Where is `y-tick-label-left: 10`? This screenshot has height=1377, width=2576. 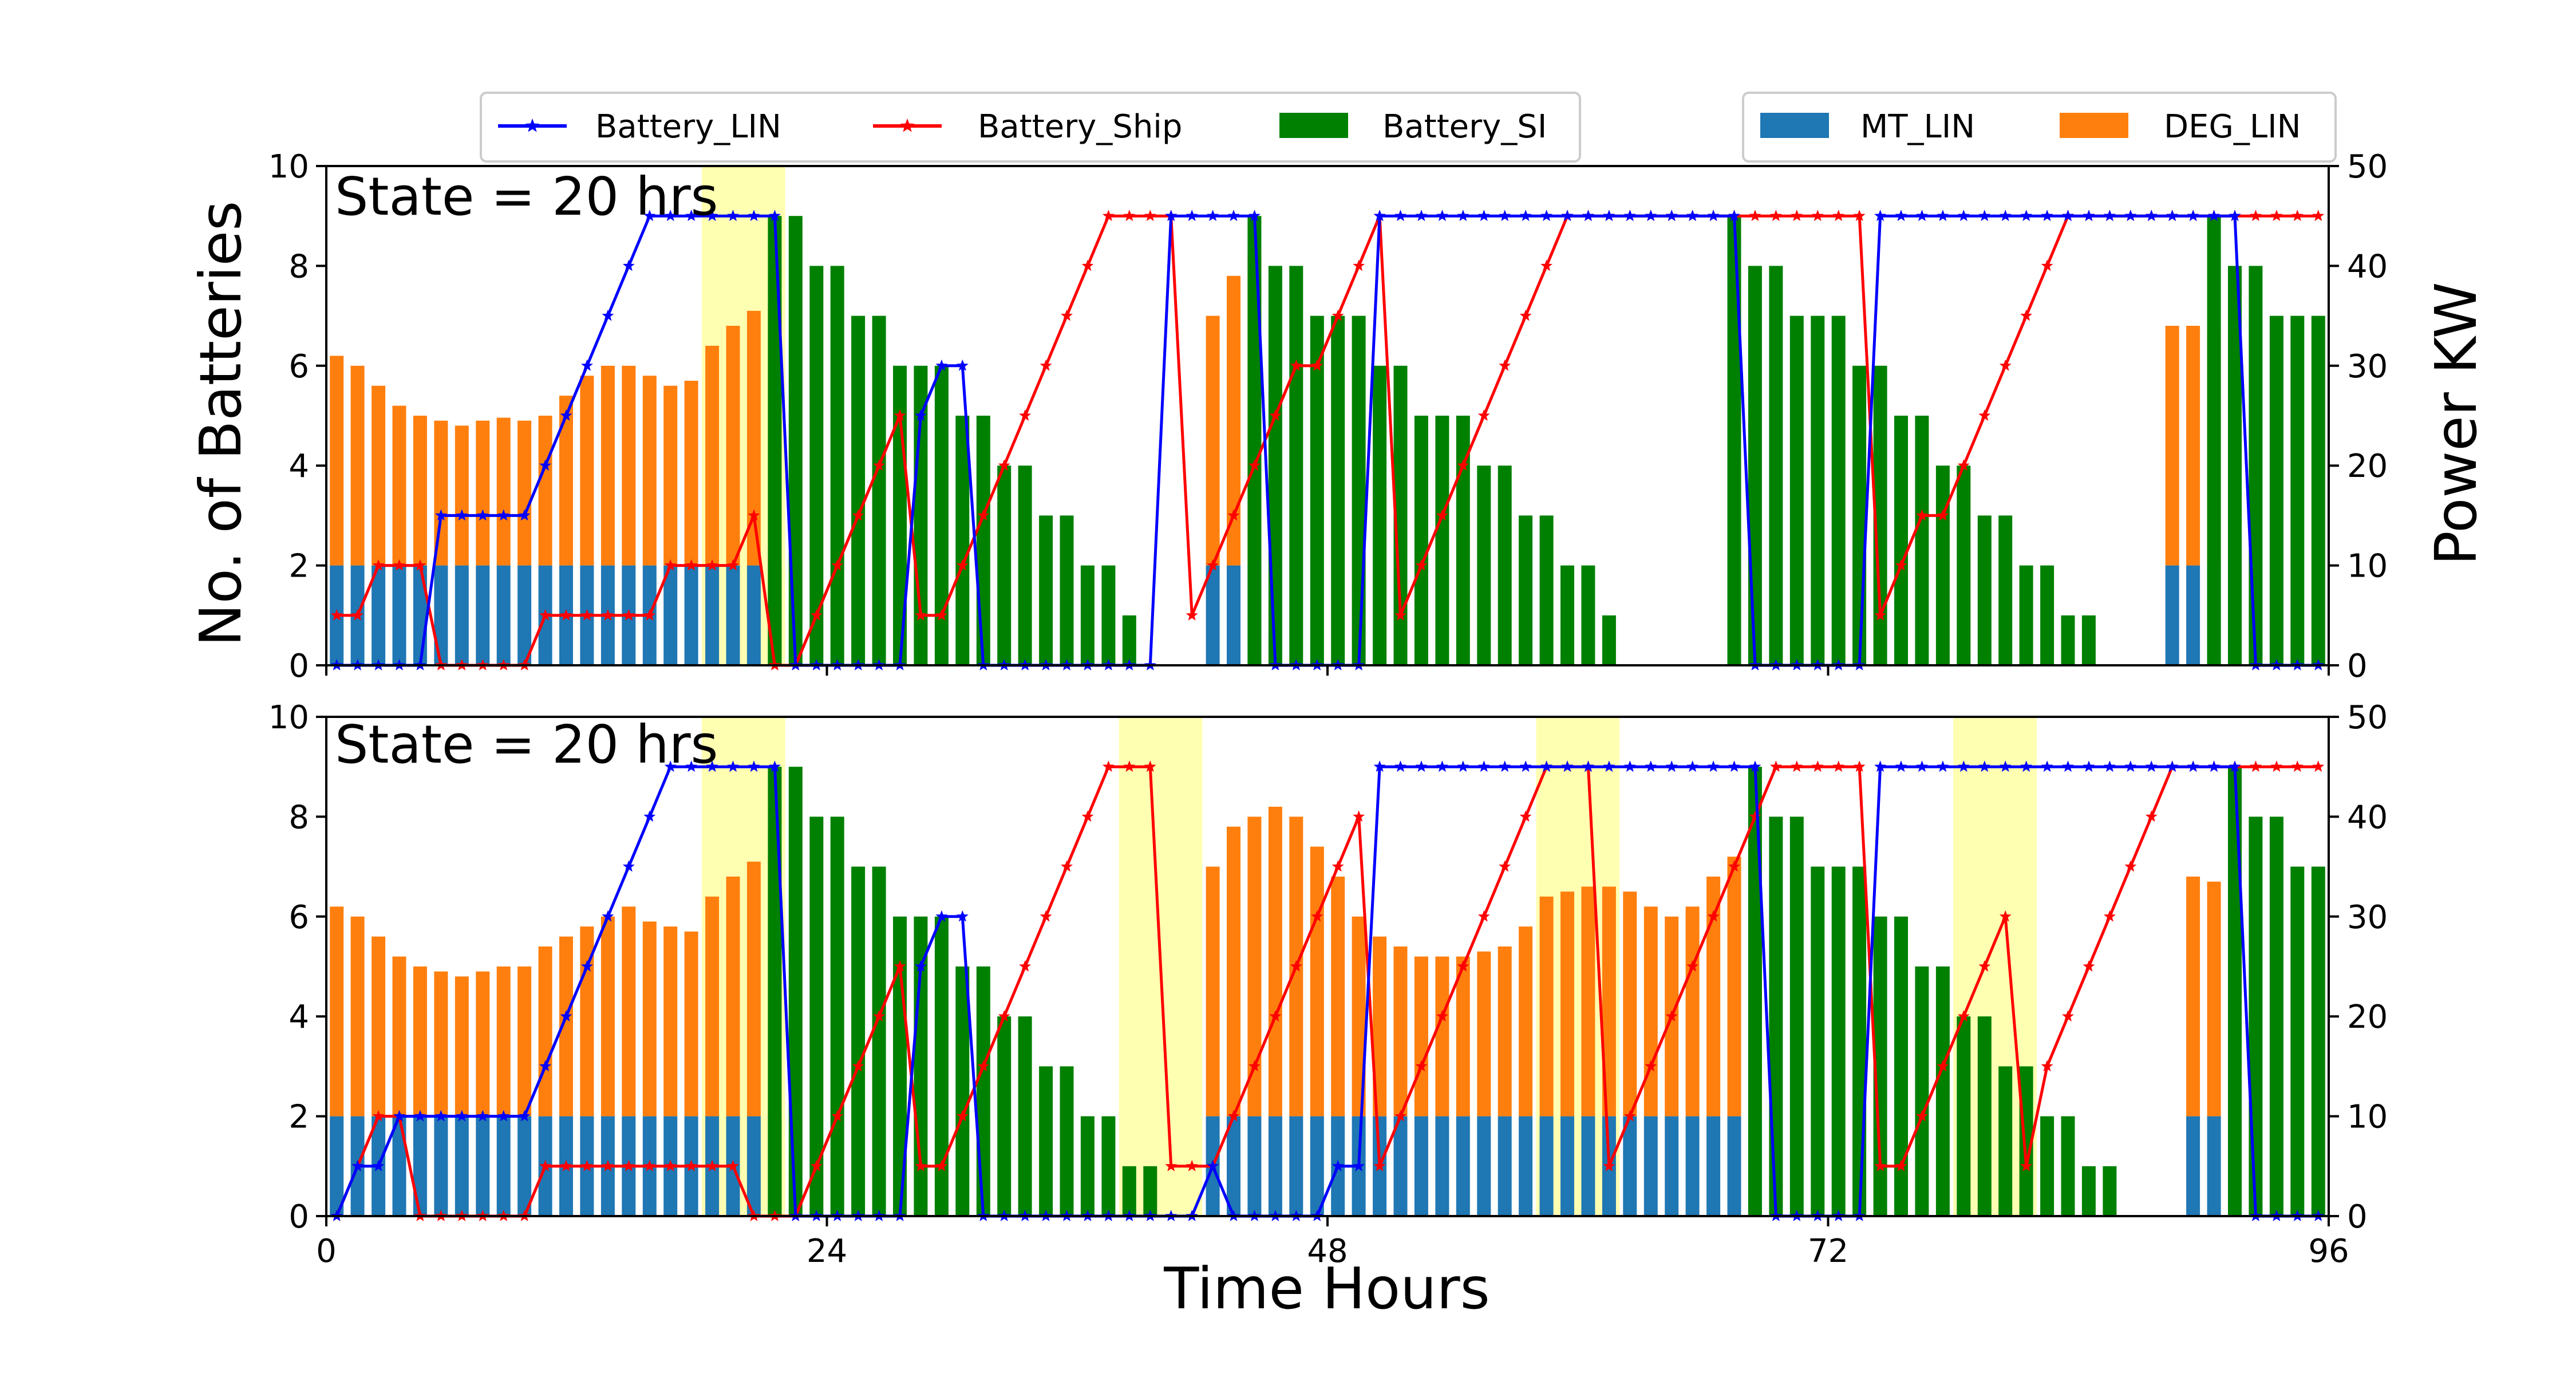 y-tick-label-left: 10 is located at coordinates (288, 717).